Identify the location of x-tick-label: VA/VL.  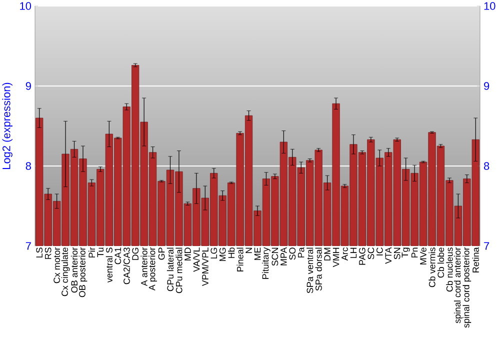
(196, 259).